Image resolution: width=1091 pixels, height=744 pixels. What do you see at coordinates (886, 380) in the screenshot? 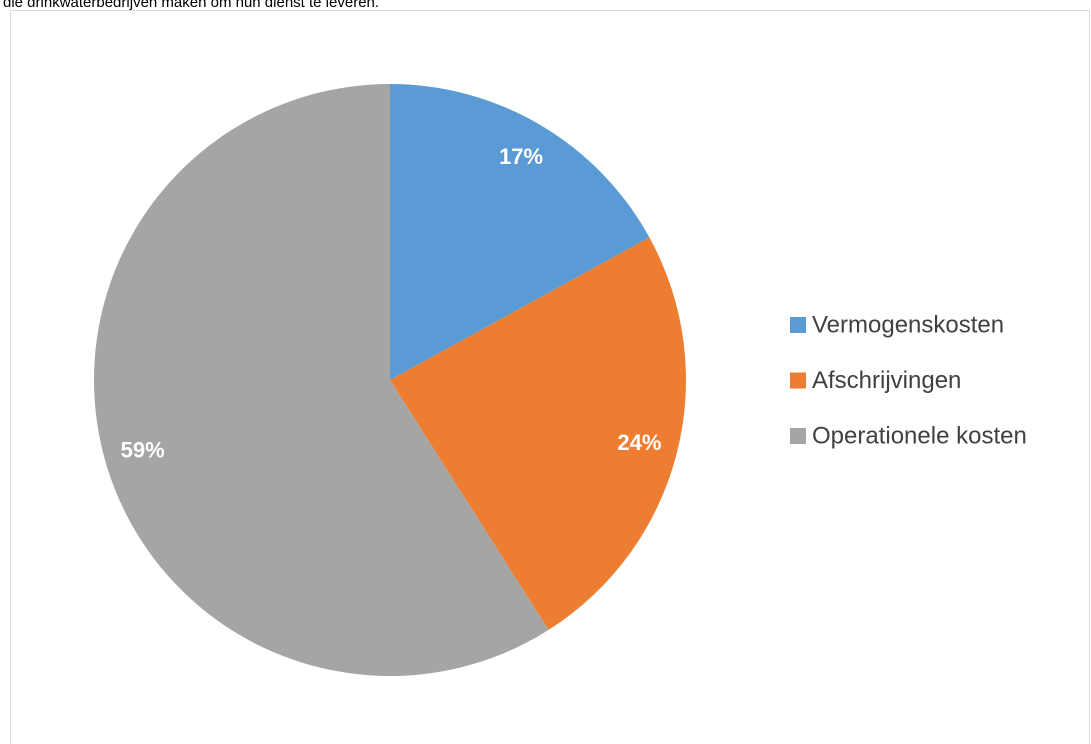
I see `legend-label: Afschrijvingen` at bounding box center [886, 380].